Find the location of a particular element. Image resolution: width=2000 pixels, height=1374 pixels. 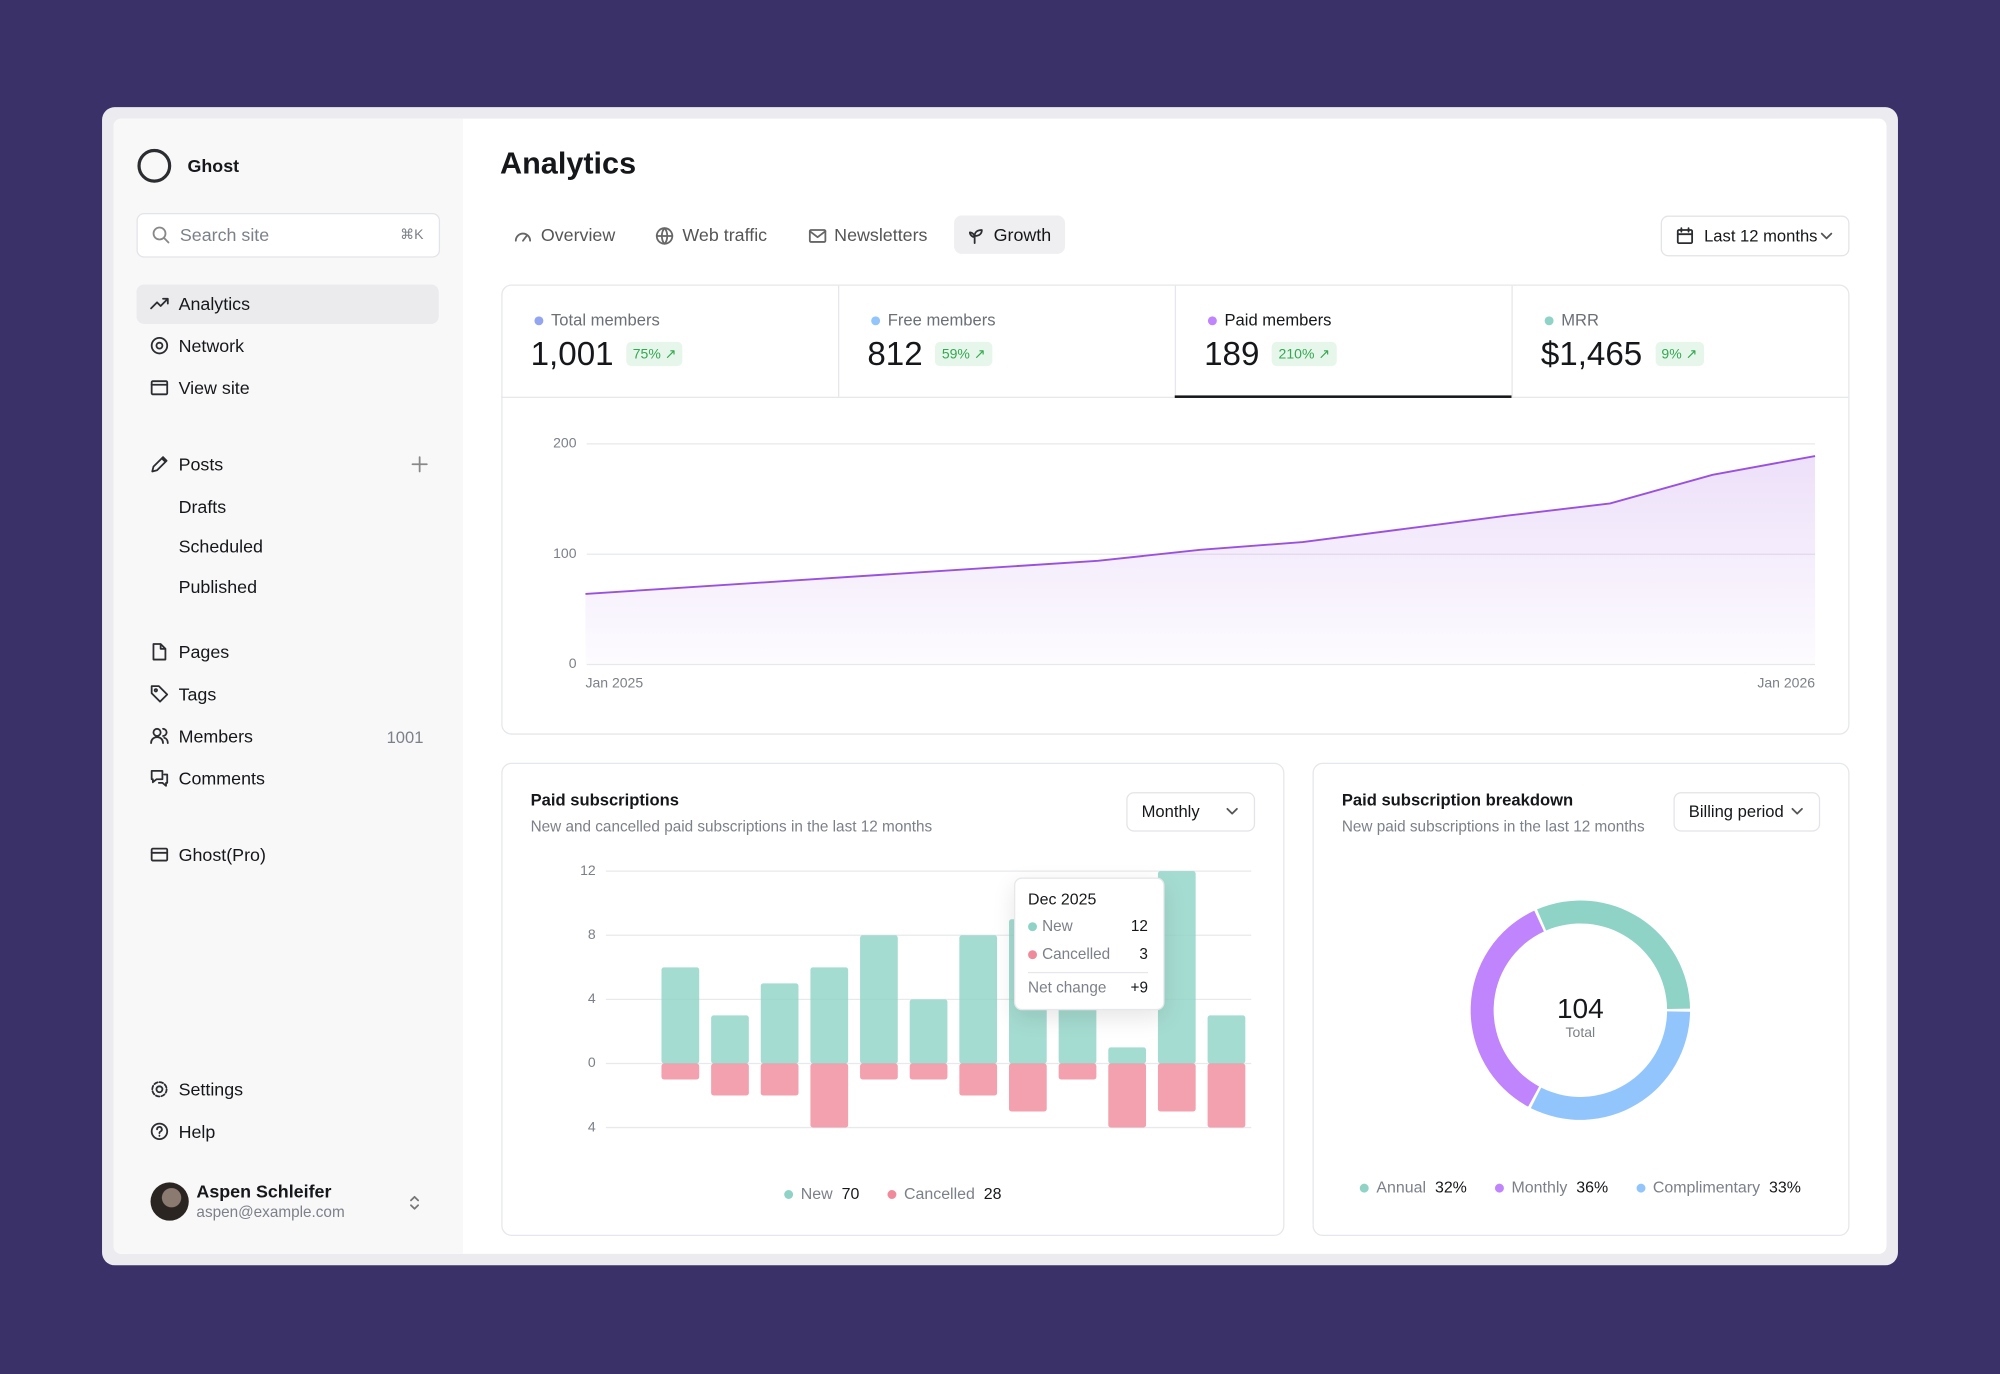

stat-change-text: 9% is located at coordinates (1671, 354).